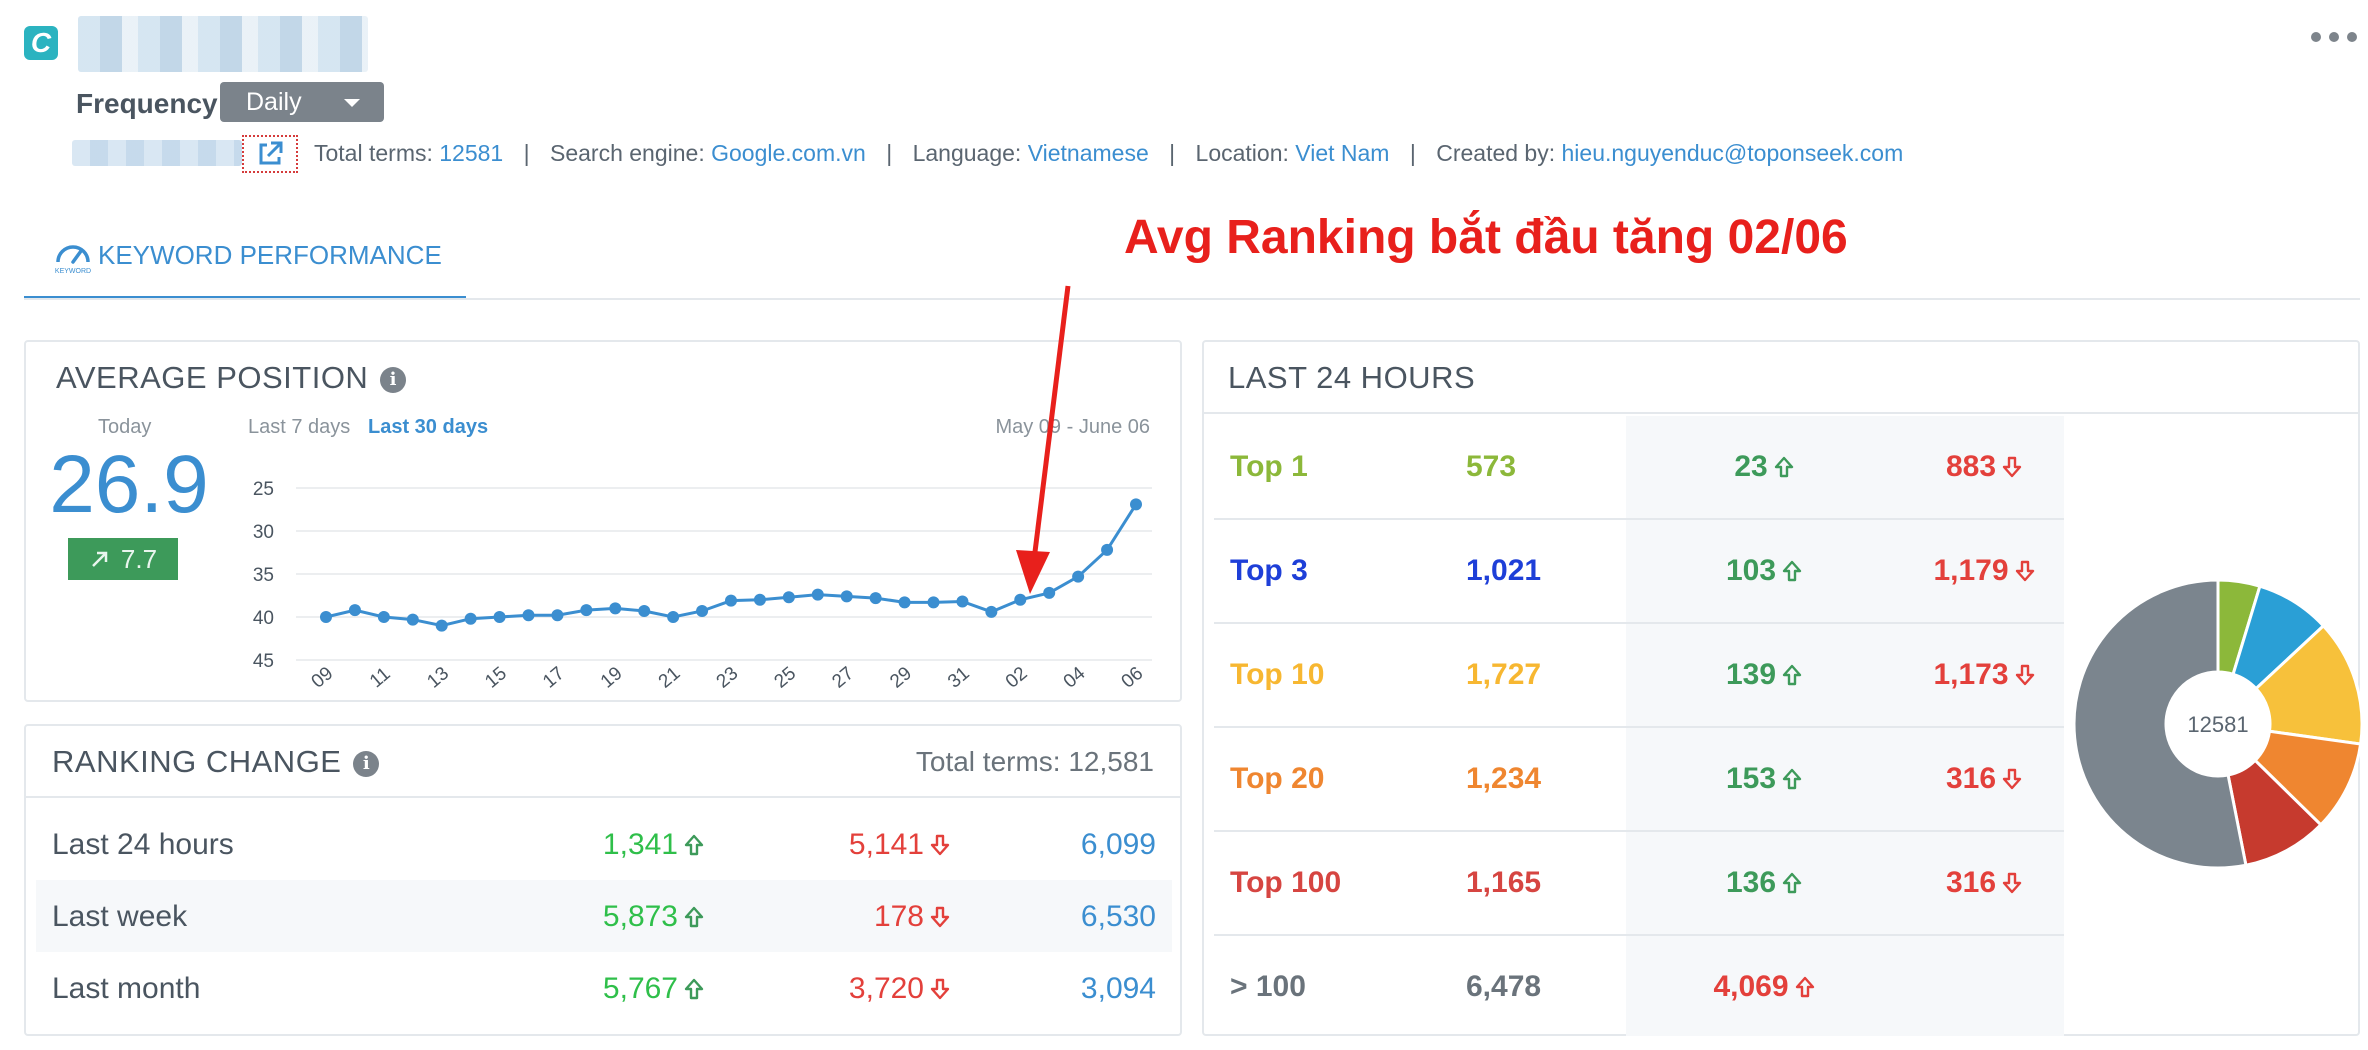  Describe the element at coordinates (1118, 988) in the screenshot. I see `ranking-total-value: 3,094` at that location.